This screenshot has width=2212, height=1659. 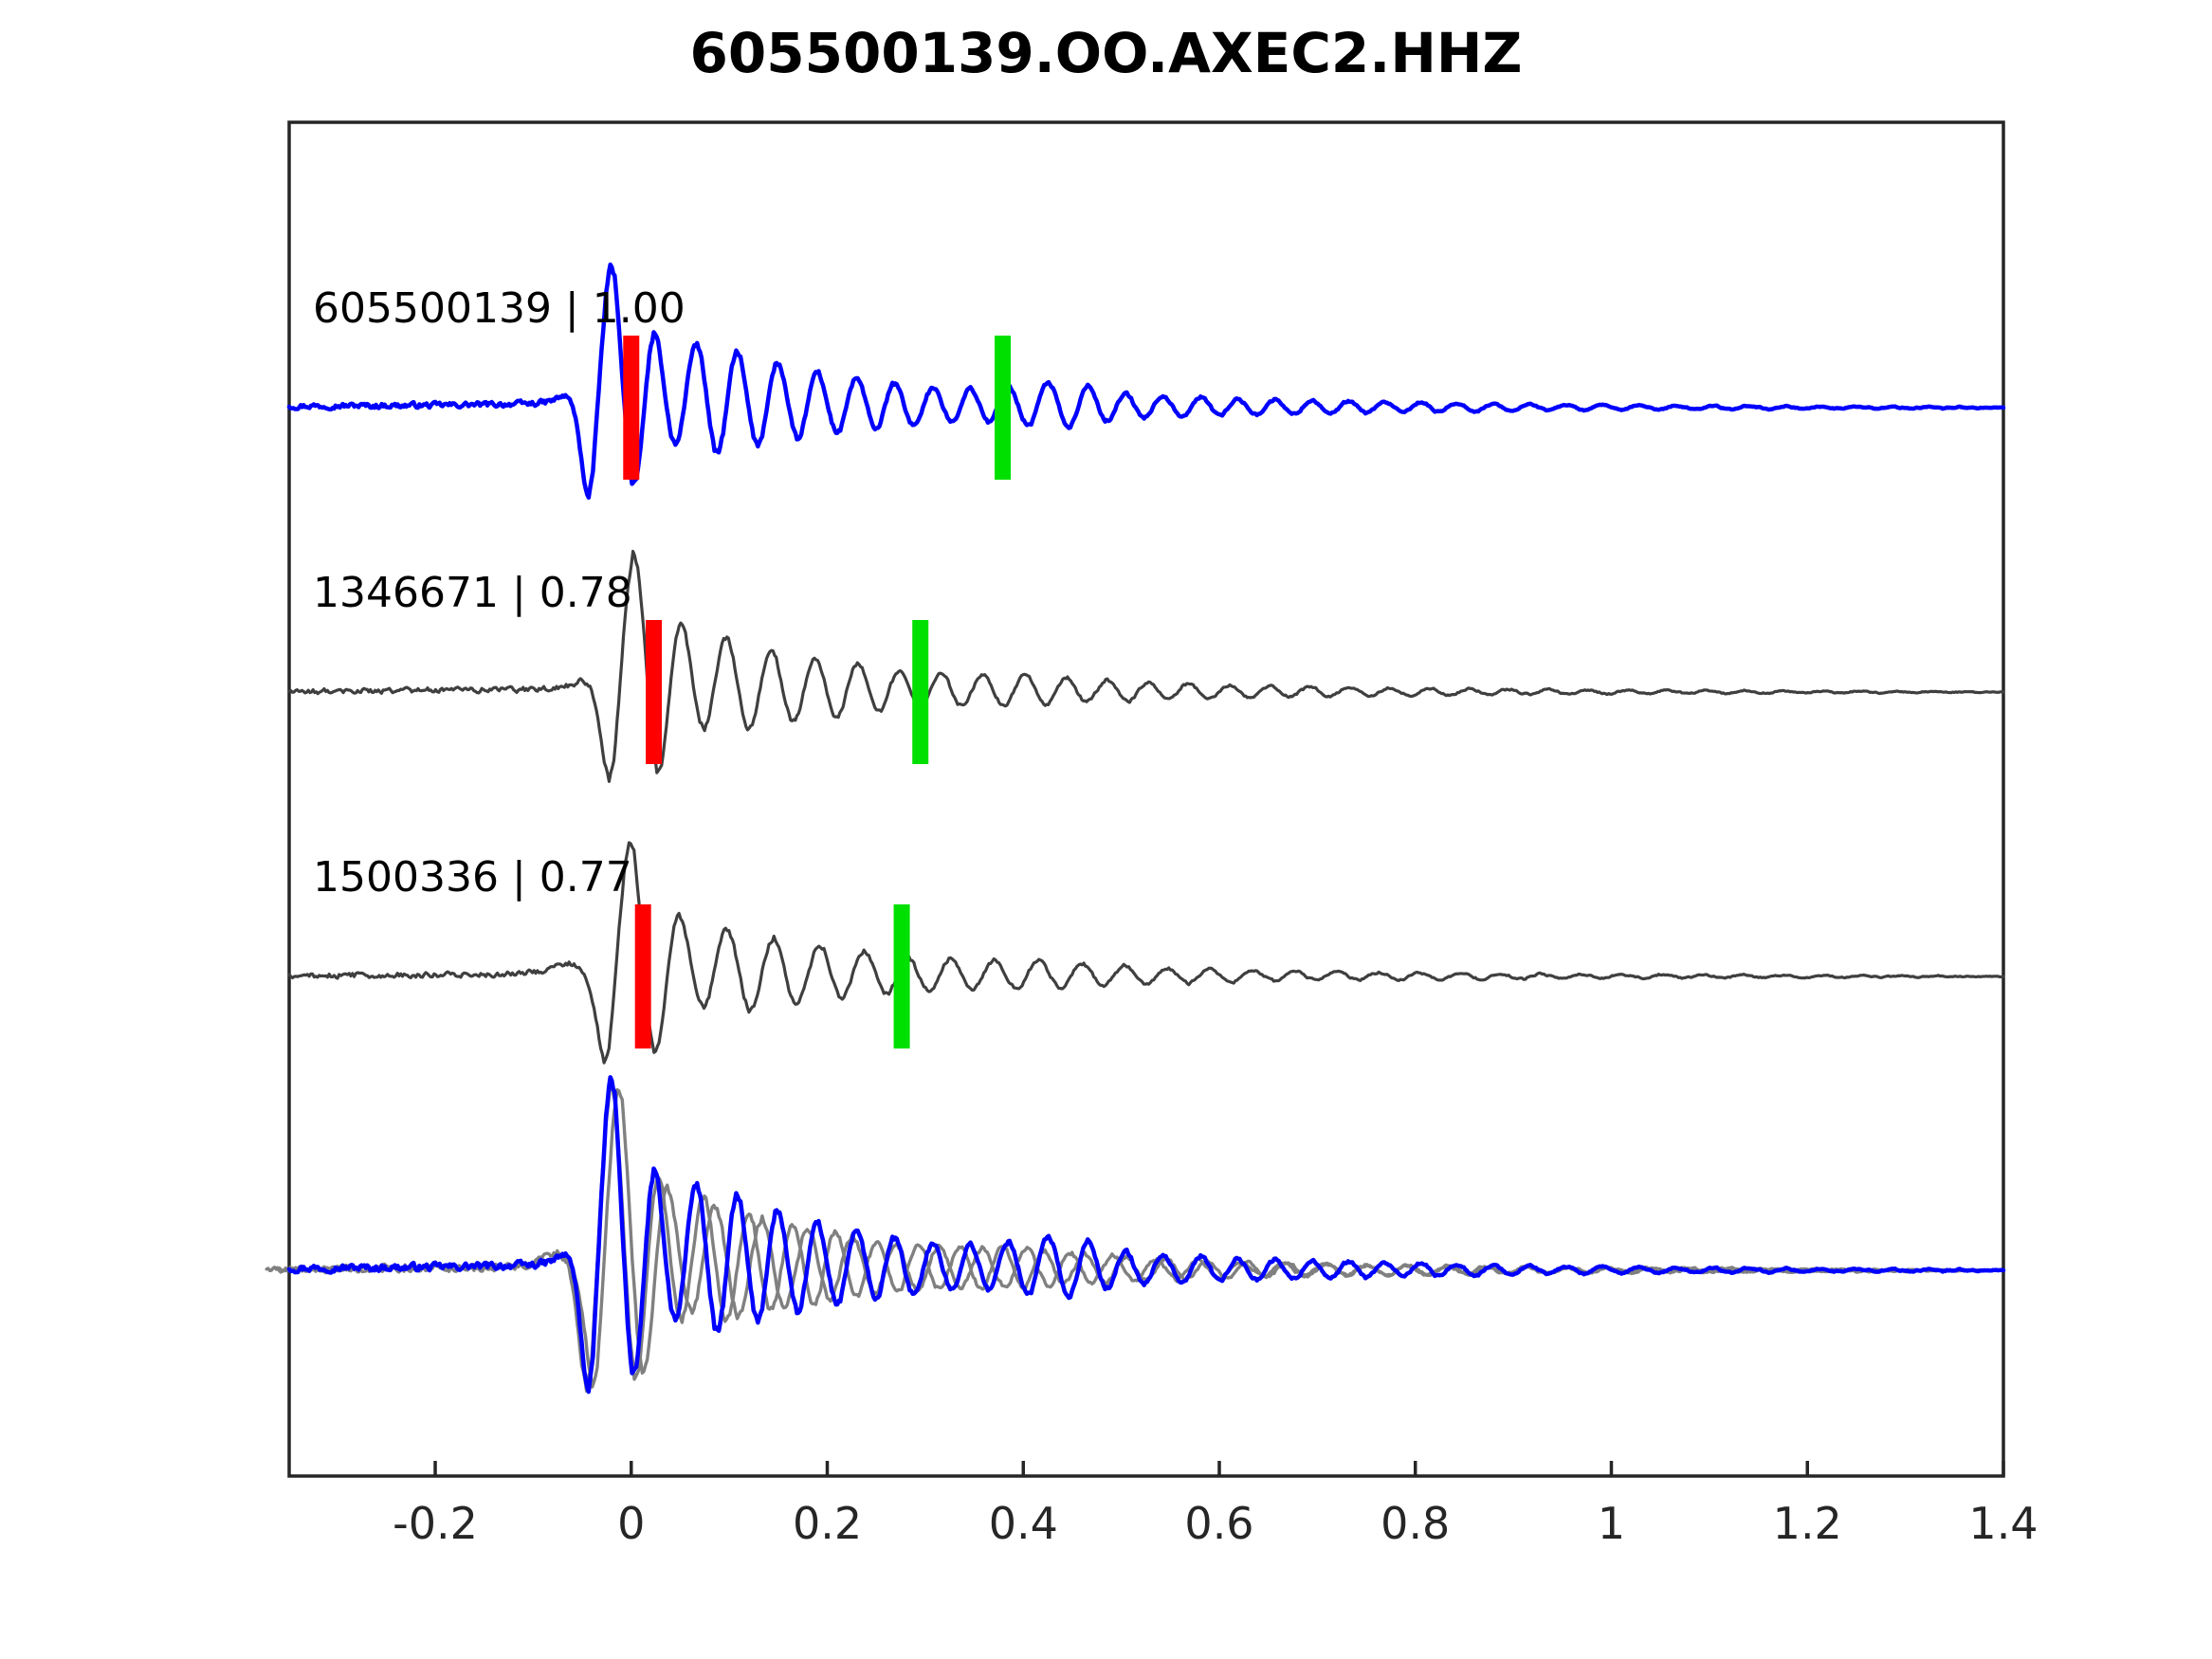 I want to click on x-tick-label: 0.8, so click(x=1415, y=1523).